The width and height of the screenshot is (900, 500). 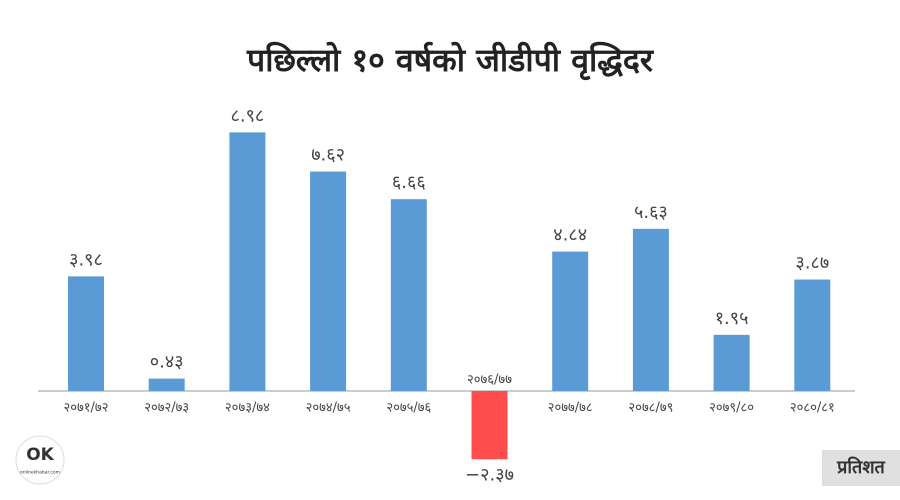 I want to click on value-label: ०.४३, so click(x=167, y=362).